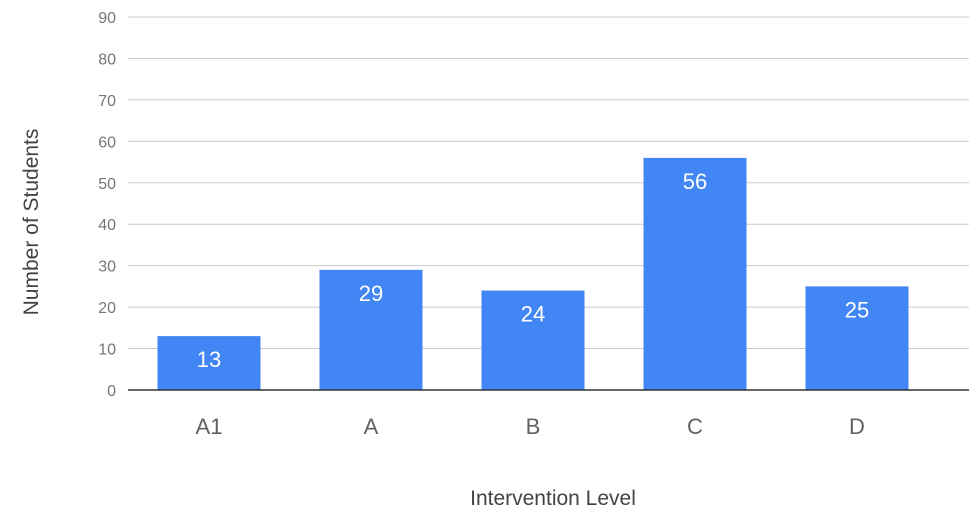 This screenshot has width=969, height=519. I want to click on bar-b, so click(533, 340).